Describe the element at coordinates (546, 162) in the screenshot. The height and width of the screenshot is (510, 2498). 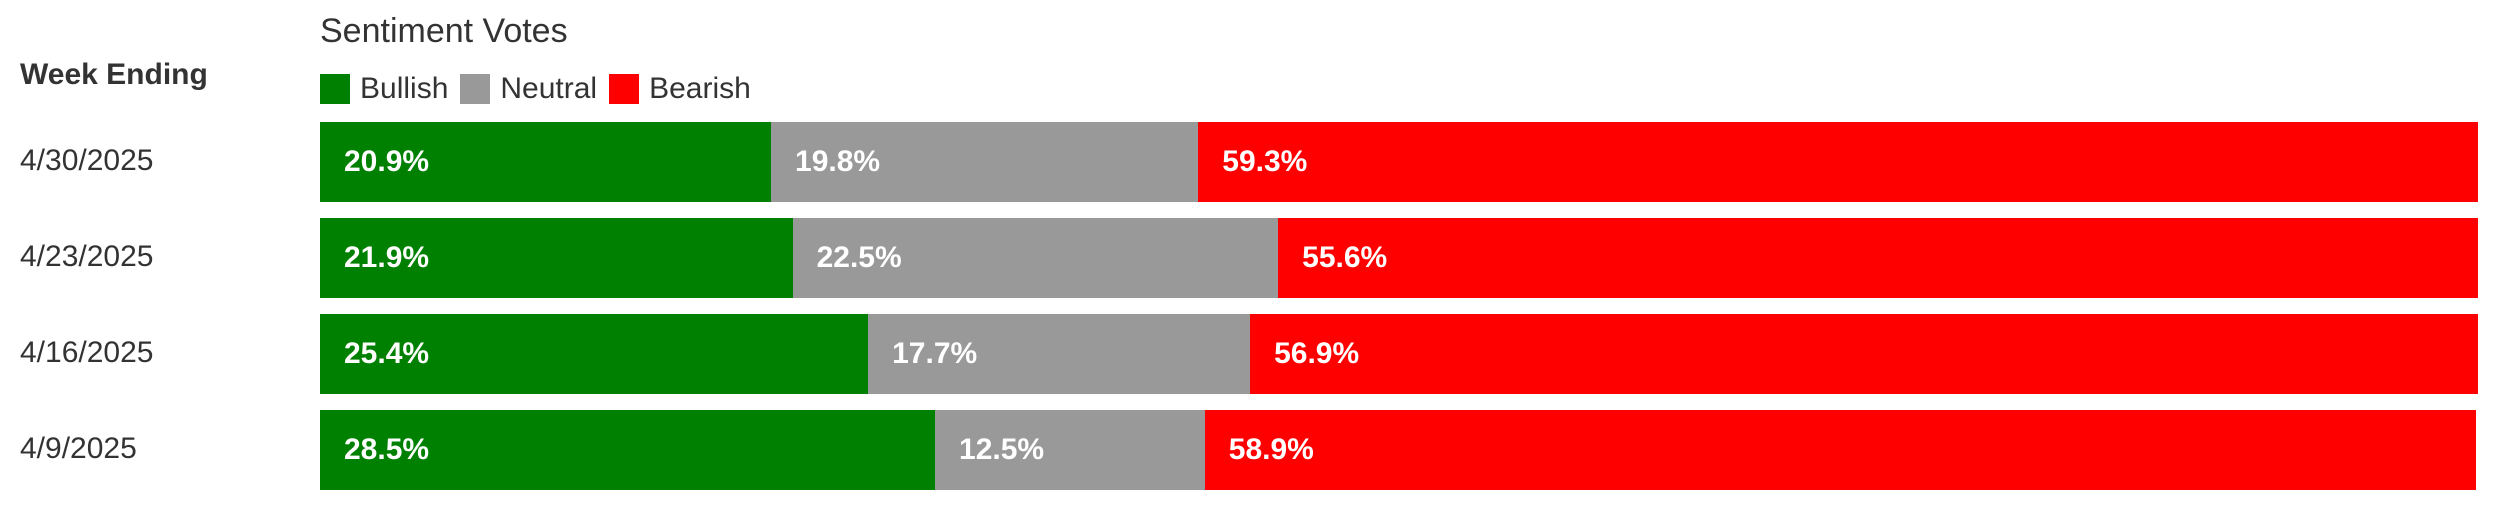
I see `bar-segment-bullish: 20.9%` at that location.